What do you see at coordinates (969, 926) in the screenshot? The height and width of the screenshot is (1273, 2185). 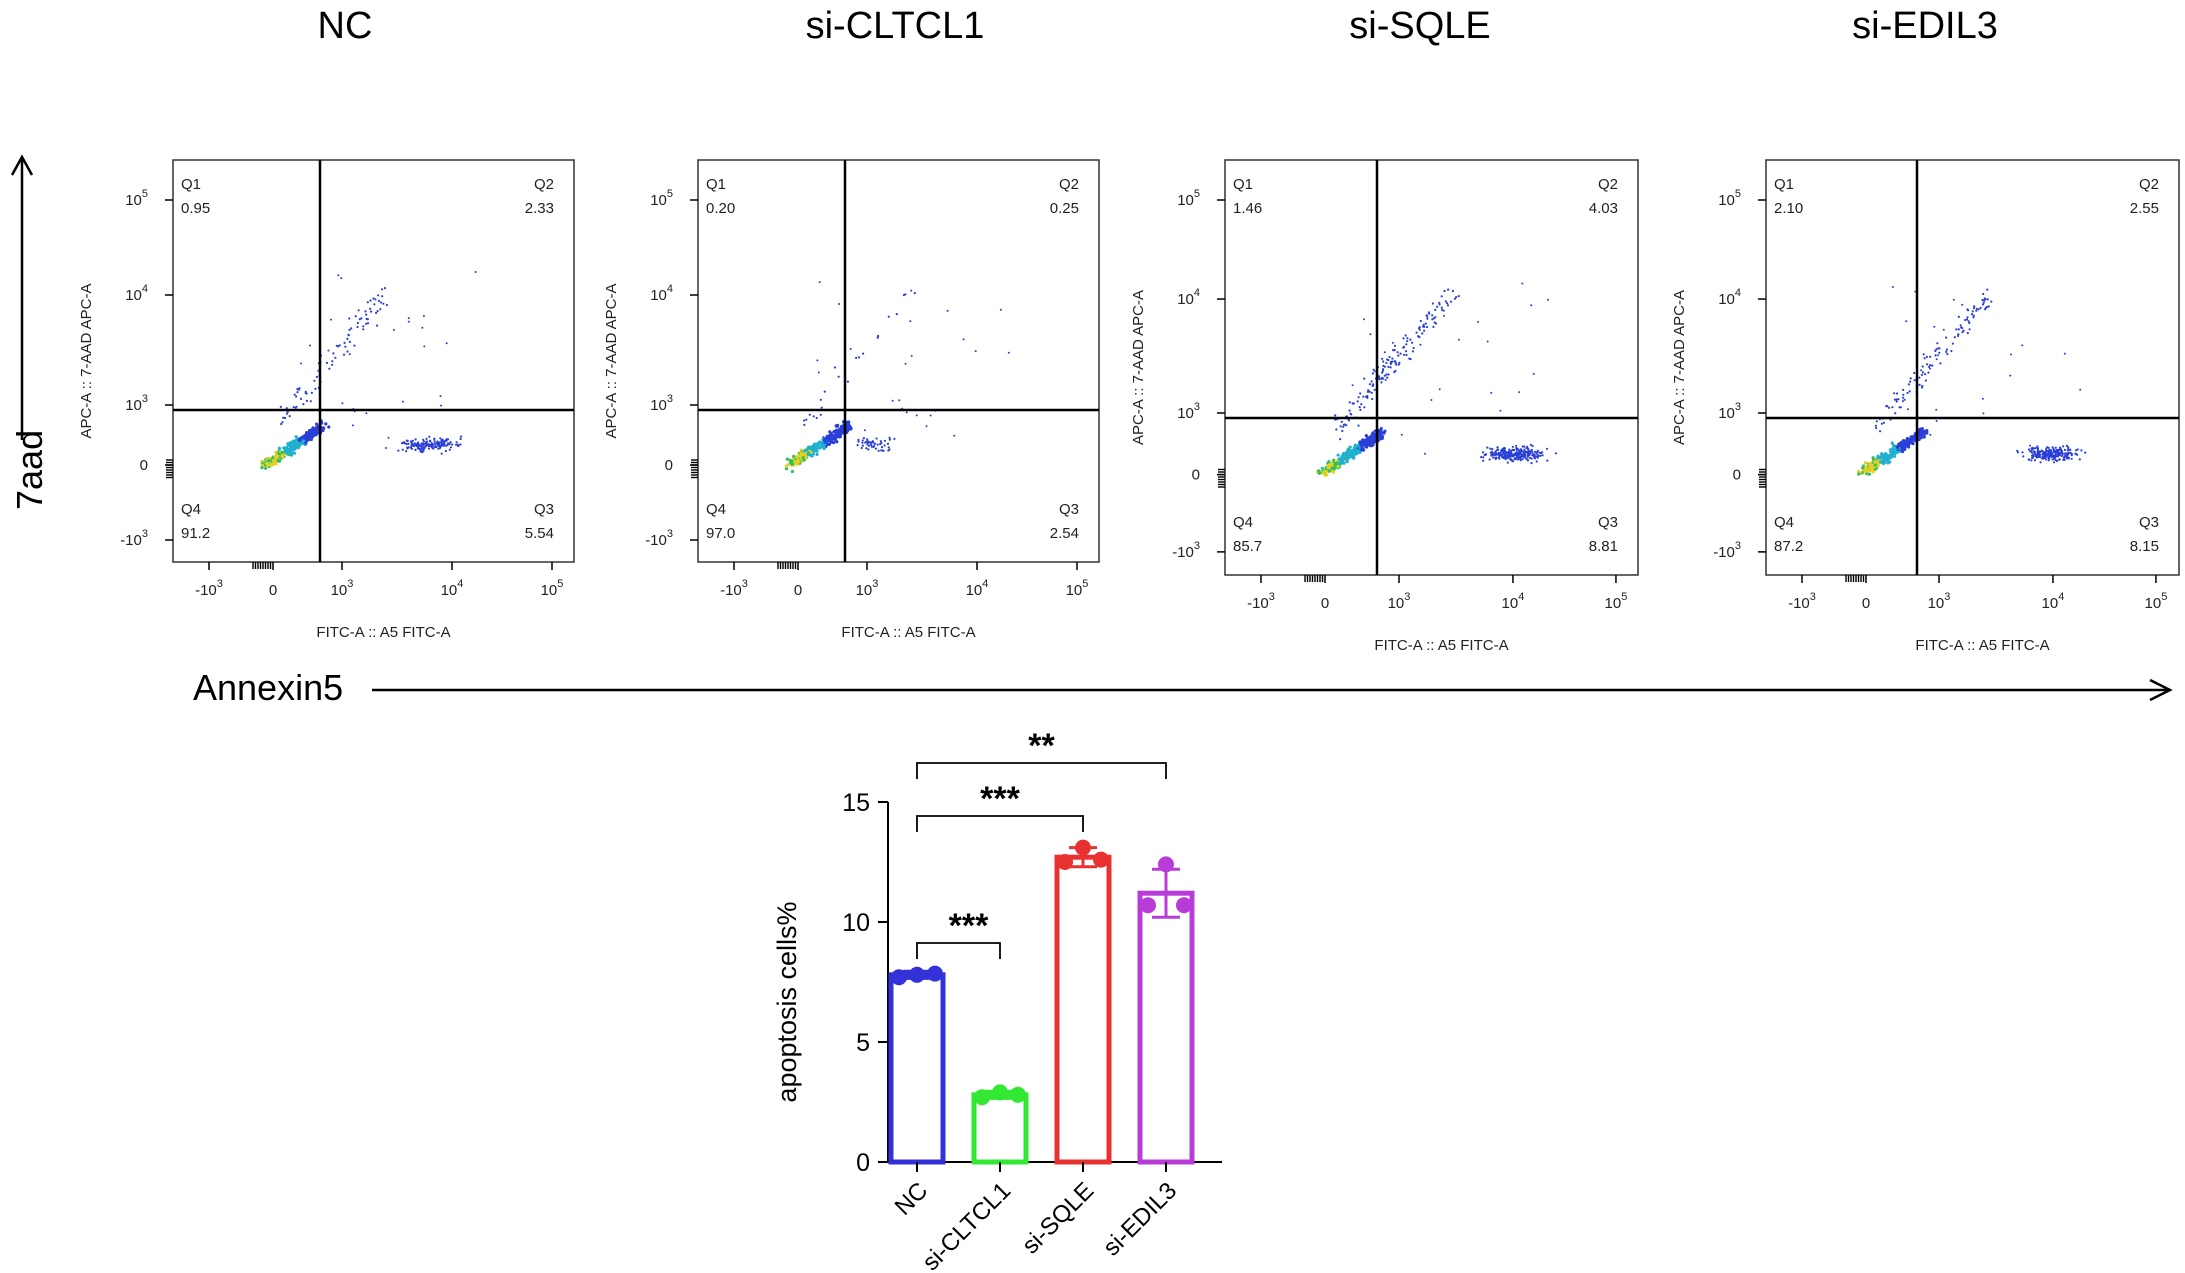 I see `significance-label: ***` at bounding box center [969, 926].